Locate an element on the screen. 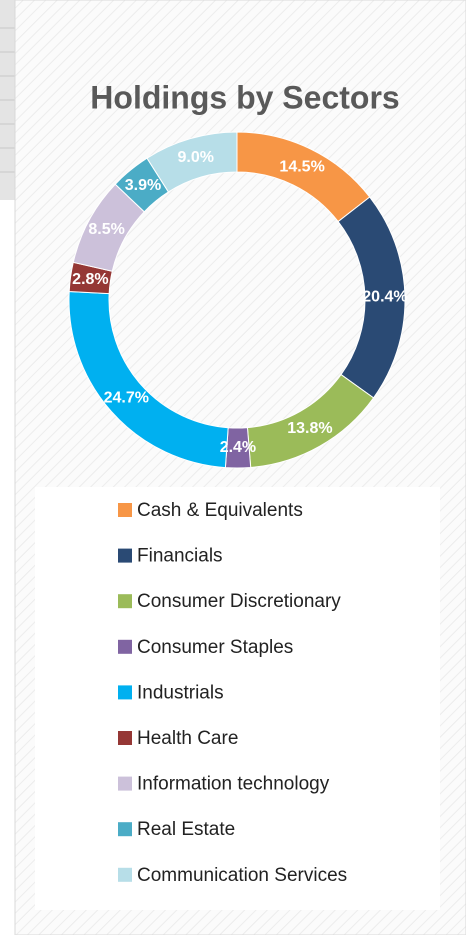 The width and height of the screenshot is (466, 935). data-label: 13.8% is located at coordinates (309, 428).